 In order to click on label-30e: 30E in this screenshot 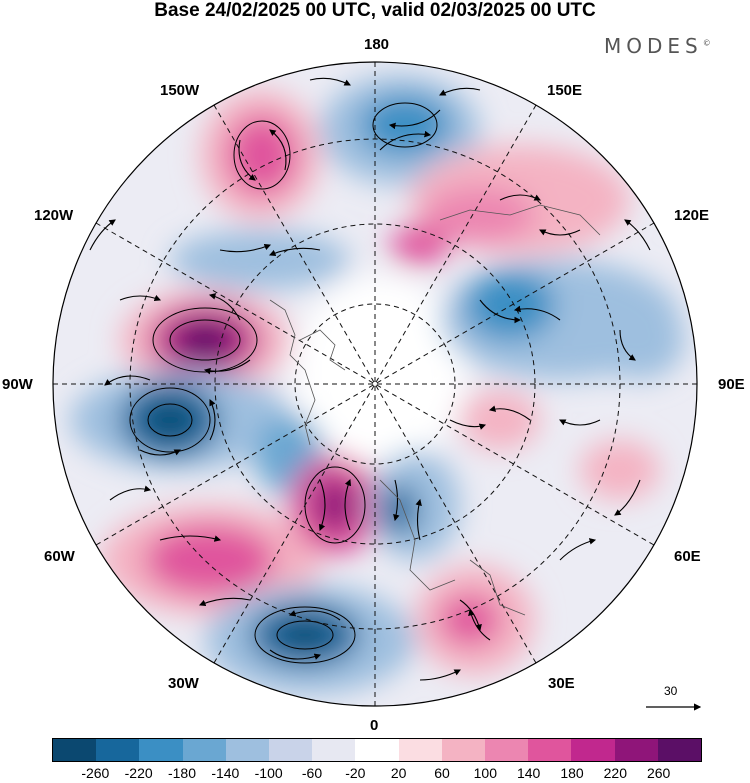, I will do `click(561, 683)`.